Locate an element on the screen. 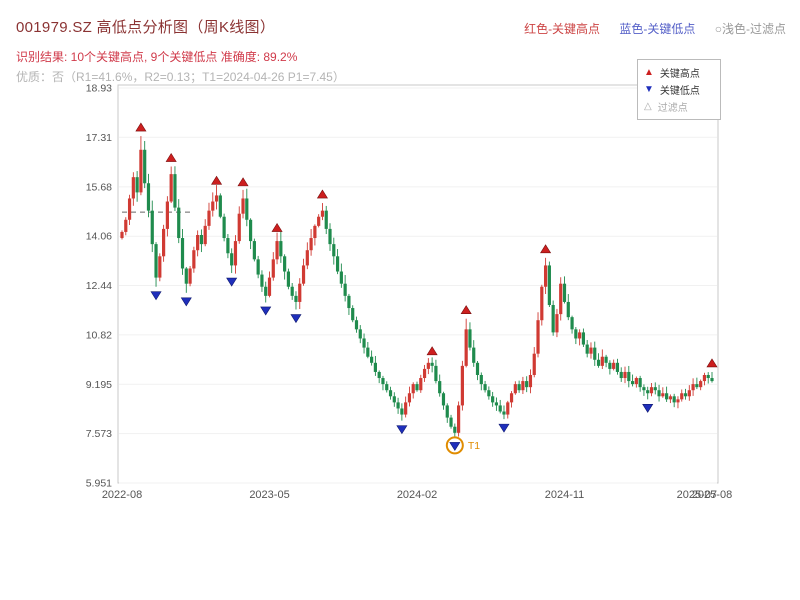 This screenshot has width=800, height=600. x-tick-label-overlap: 2025-07 is located at coordinates (697, 495).